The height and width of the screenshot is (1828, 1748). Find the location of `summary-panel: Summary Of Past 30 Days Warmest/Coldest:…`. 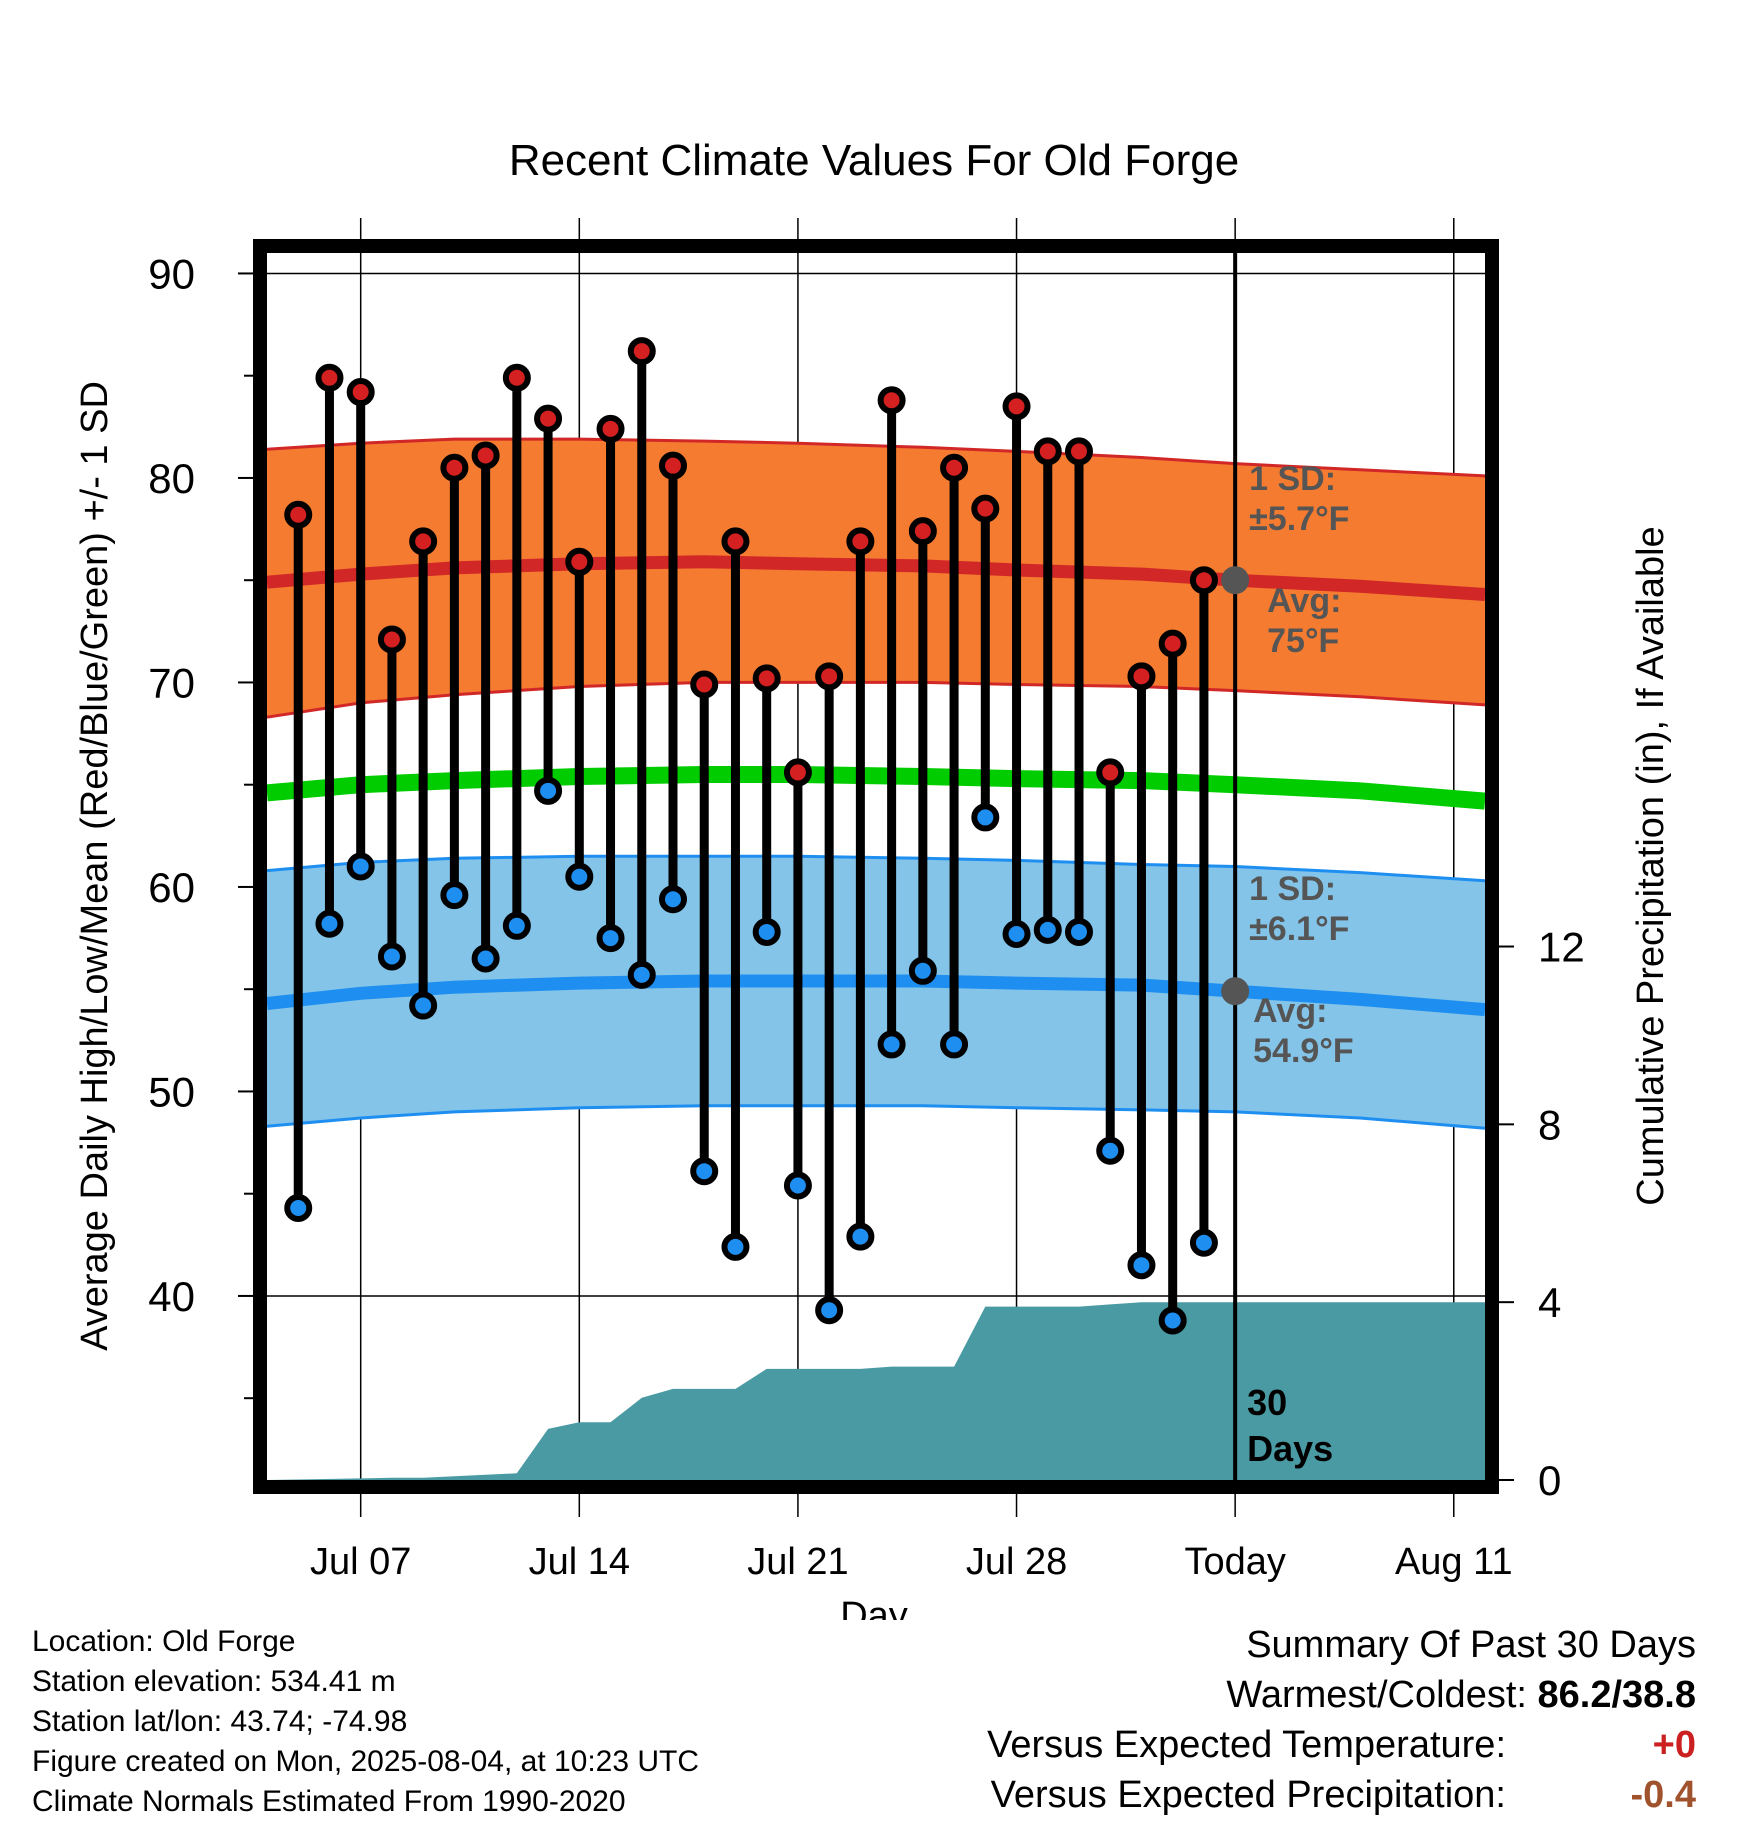

summary-panel: Summary Of Past 30 Days Warmest/Coldest:… is located at coordinates (1341, 1720).